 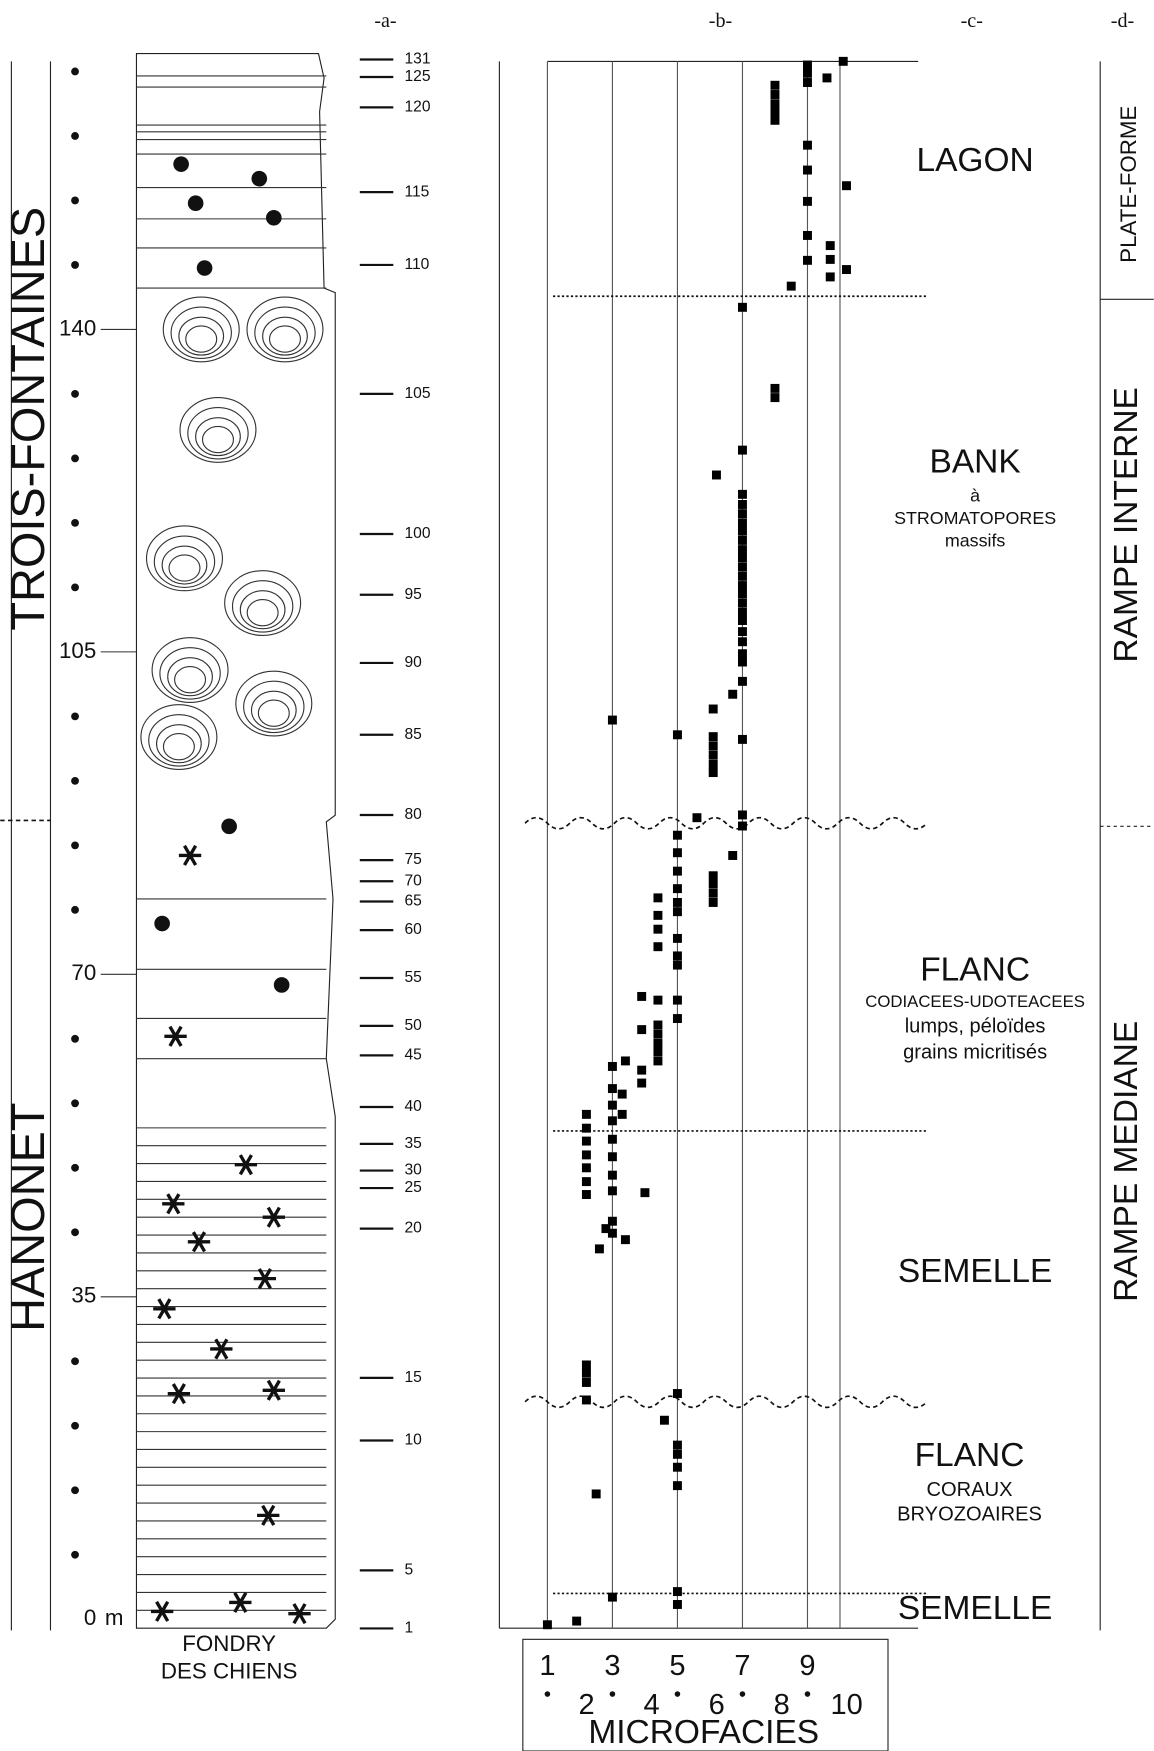 What do you see at coordinates (413, 1143) in the screenshot?
I see `sample-label: 35` at bounding box center [413, 1143].